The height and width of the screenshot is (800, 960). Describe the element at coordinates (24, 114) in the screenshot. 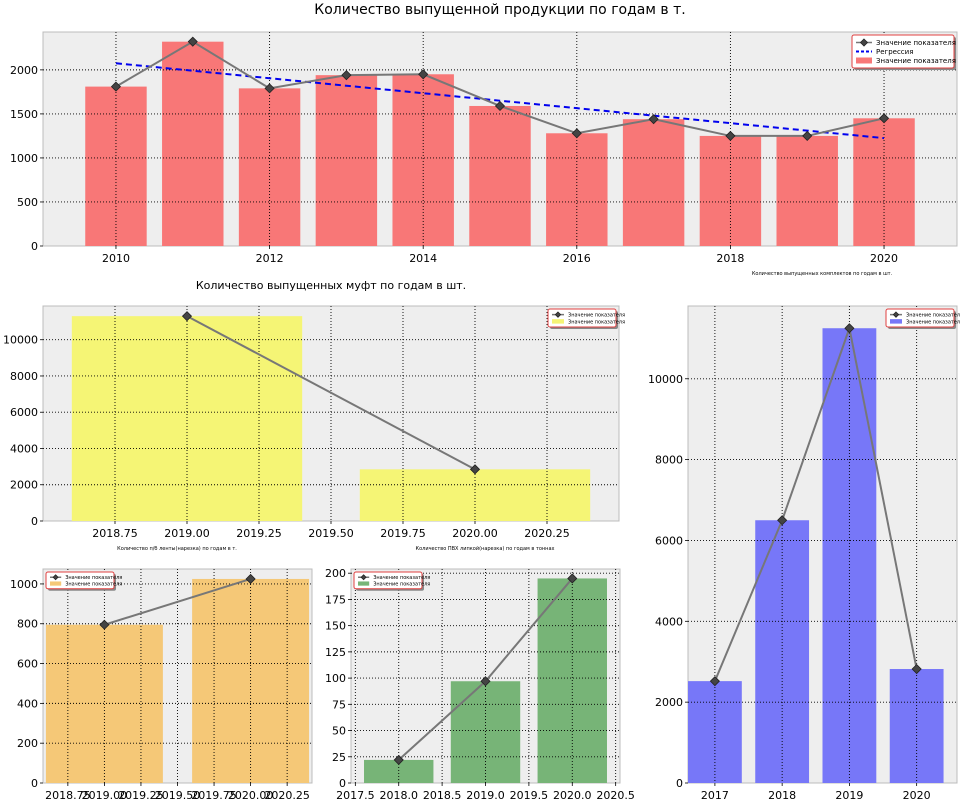

I see `y-tick-label: 1500` at that location.